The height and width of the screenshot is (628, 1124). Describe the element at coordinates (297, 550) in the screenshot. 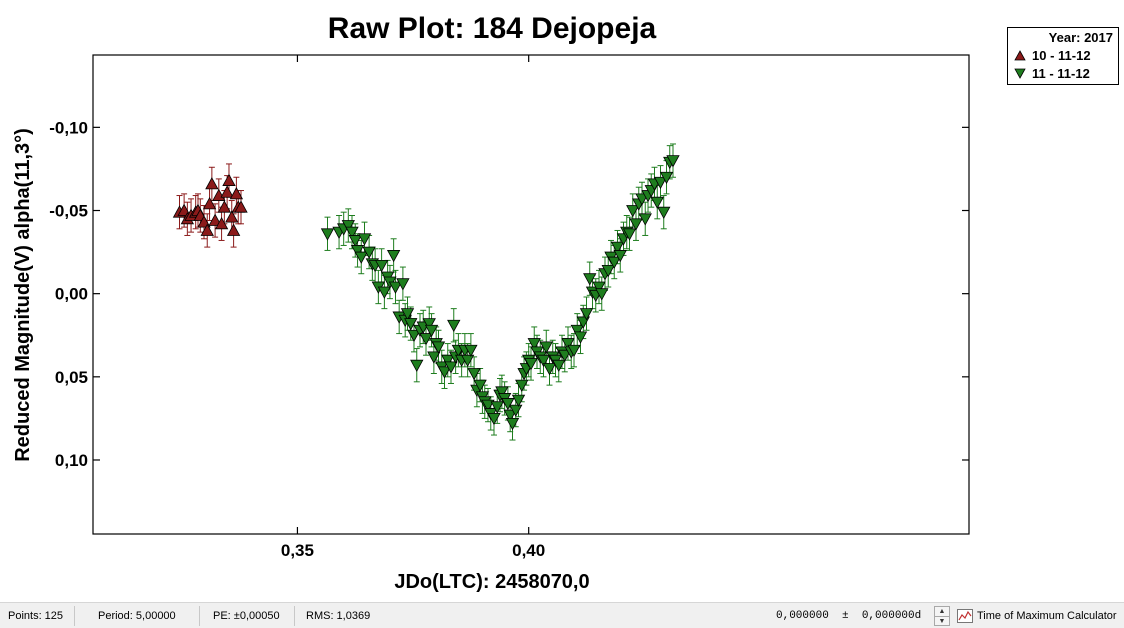

I see `x-tick-label: 0,35` at that location.